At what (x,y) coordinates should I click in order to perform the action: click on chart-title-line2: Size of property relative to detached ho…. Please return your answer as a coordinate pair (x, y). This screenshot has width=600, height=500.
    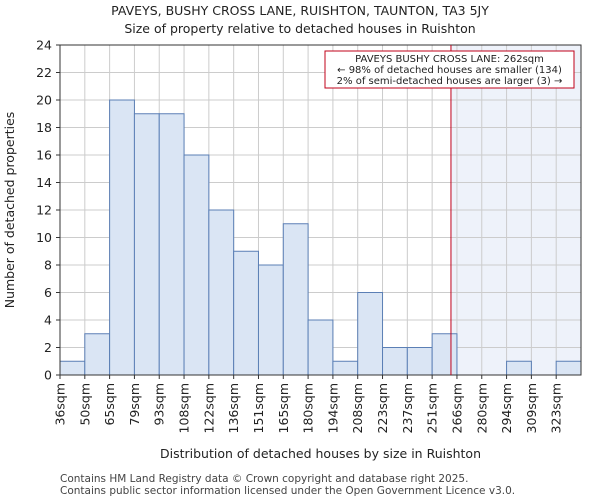
    Looking at the image, I should click on (300, 28).